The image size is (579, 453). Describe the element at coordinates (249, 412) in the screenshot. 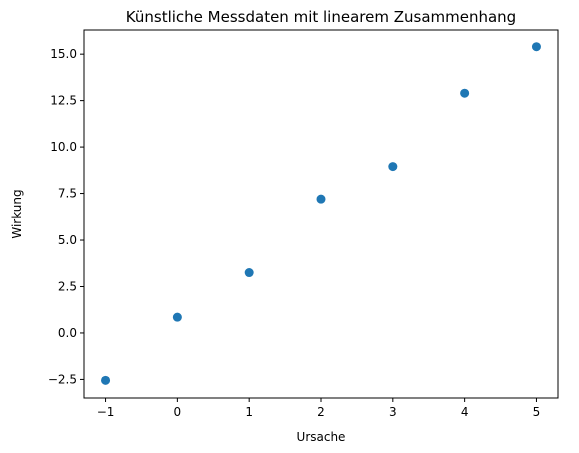

I see `x-tick-label: 1` at that location.